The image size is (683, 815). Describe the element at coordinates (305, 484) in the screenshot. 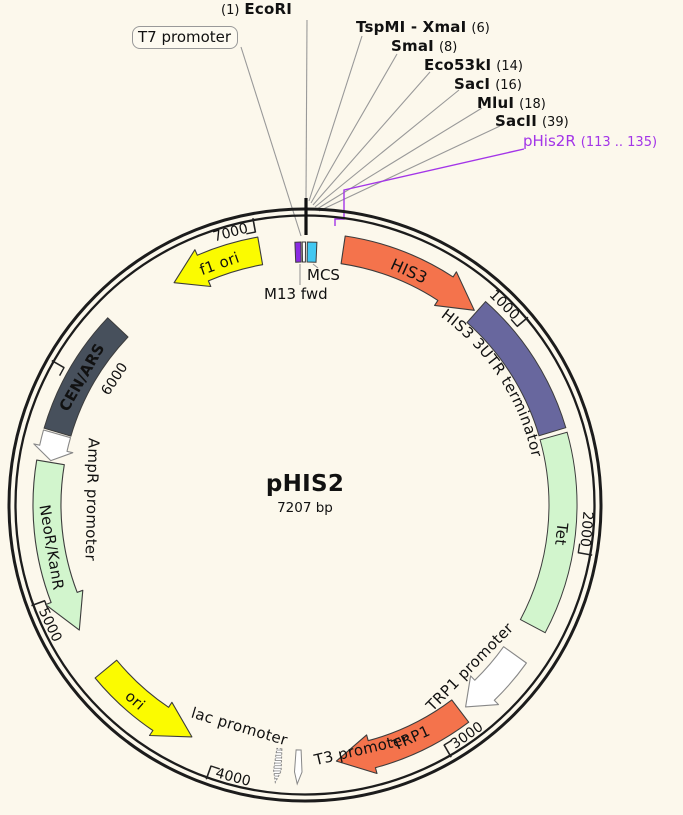

I see `plasmid-name: pHIS2` at that location.